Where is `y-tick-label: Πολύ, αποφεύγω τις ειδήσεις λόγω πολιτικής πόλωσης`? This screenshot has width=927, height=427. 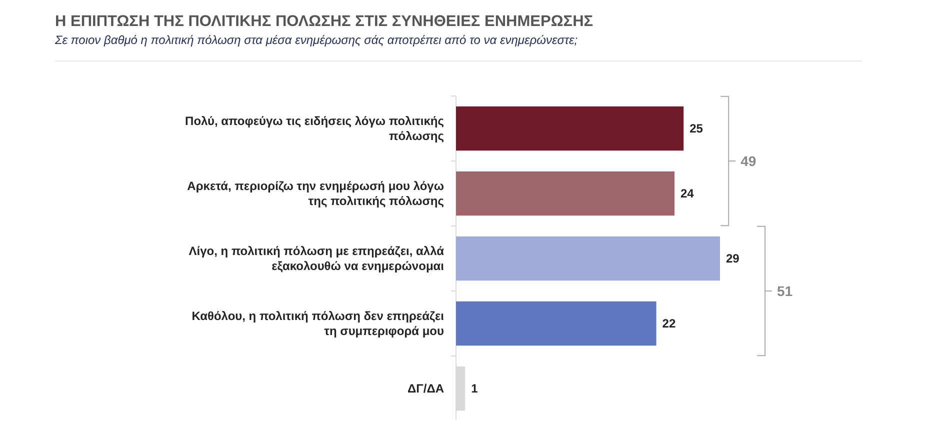 y-tick-label: Πολύ, αποφεύγω τις ειδήσεις λόγω πολιτικής πόλωσης is located at coordinates (314, 129).